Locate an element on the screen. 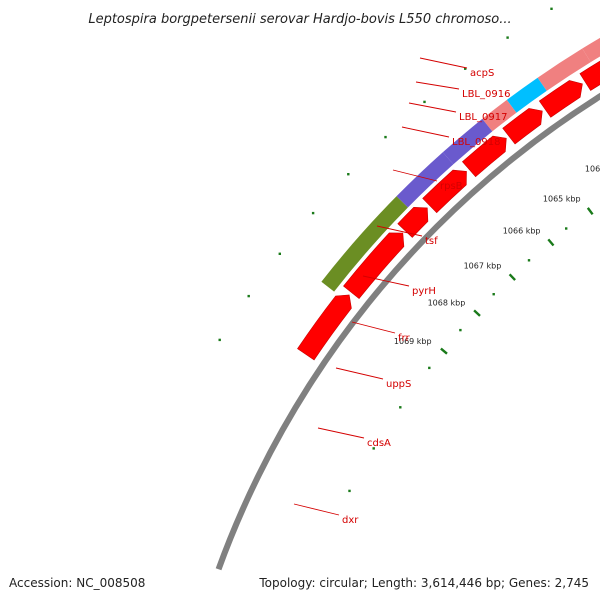 This screenshot has height=600, width=600. scale-label: 1069 kbp is located at coordinates (413, 341).